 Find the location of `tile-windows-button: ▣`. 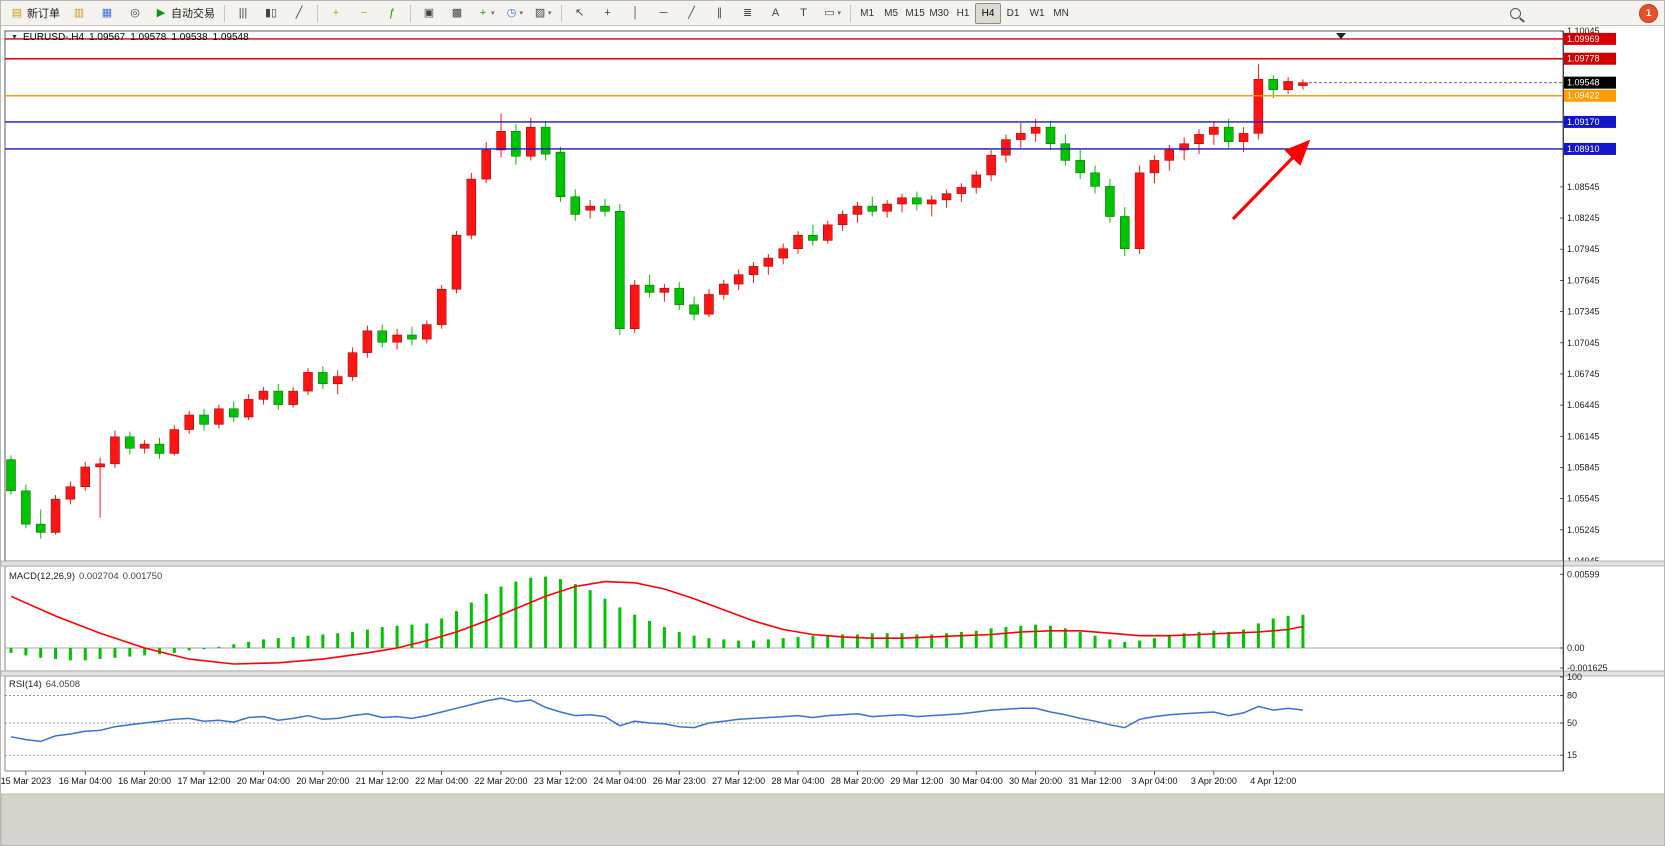

tile-windows-button: ▣ is located at coordinates (429, 13).